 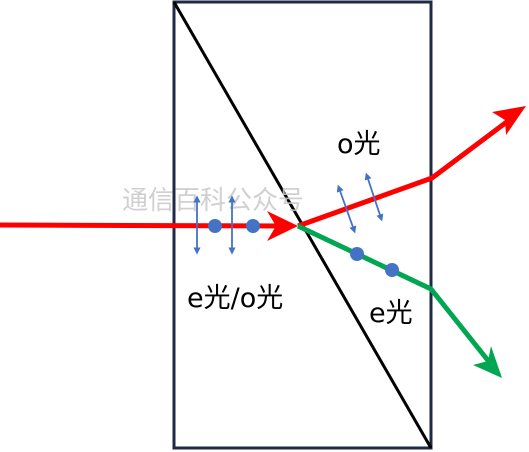 I want to click on e-o-ray-label: e光/o光, so click(x=235, y=298).